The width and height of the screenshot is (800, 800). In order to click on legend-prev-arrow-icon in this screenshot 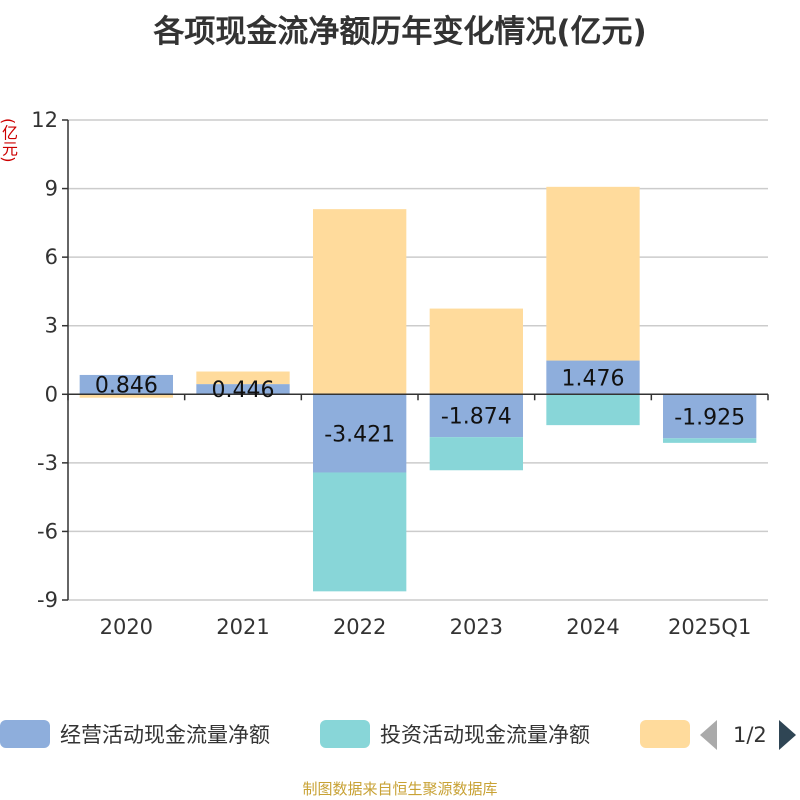, I will do `click(708, 735)`.